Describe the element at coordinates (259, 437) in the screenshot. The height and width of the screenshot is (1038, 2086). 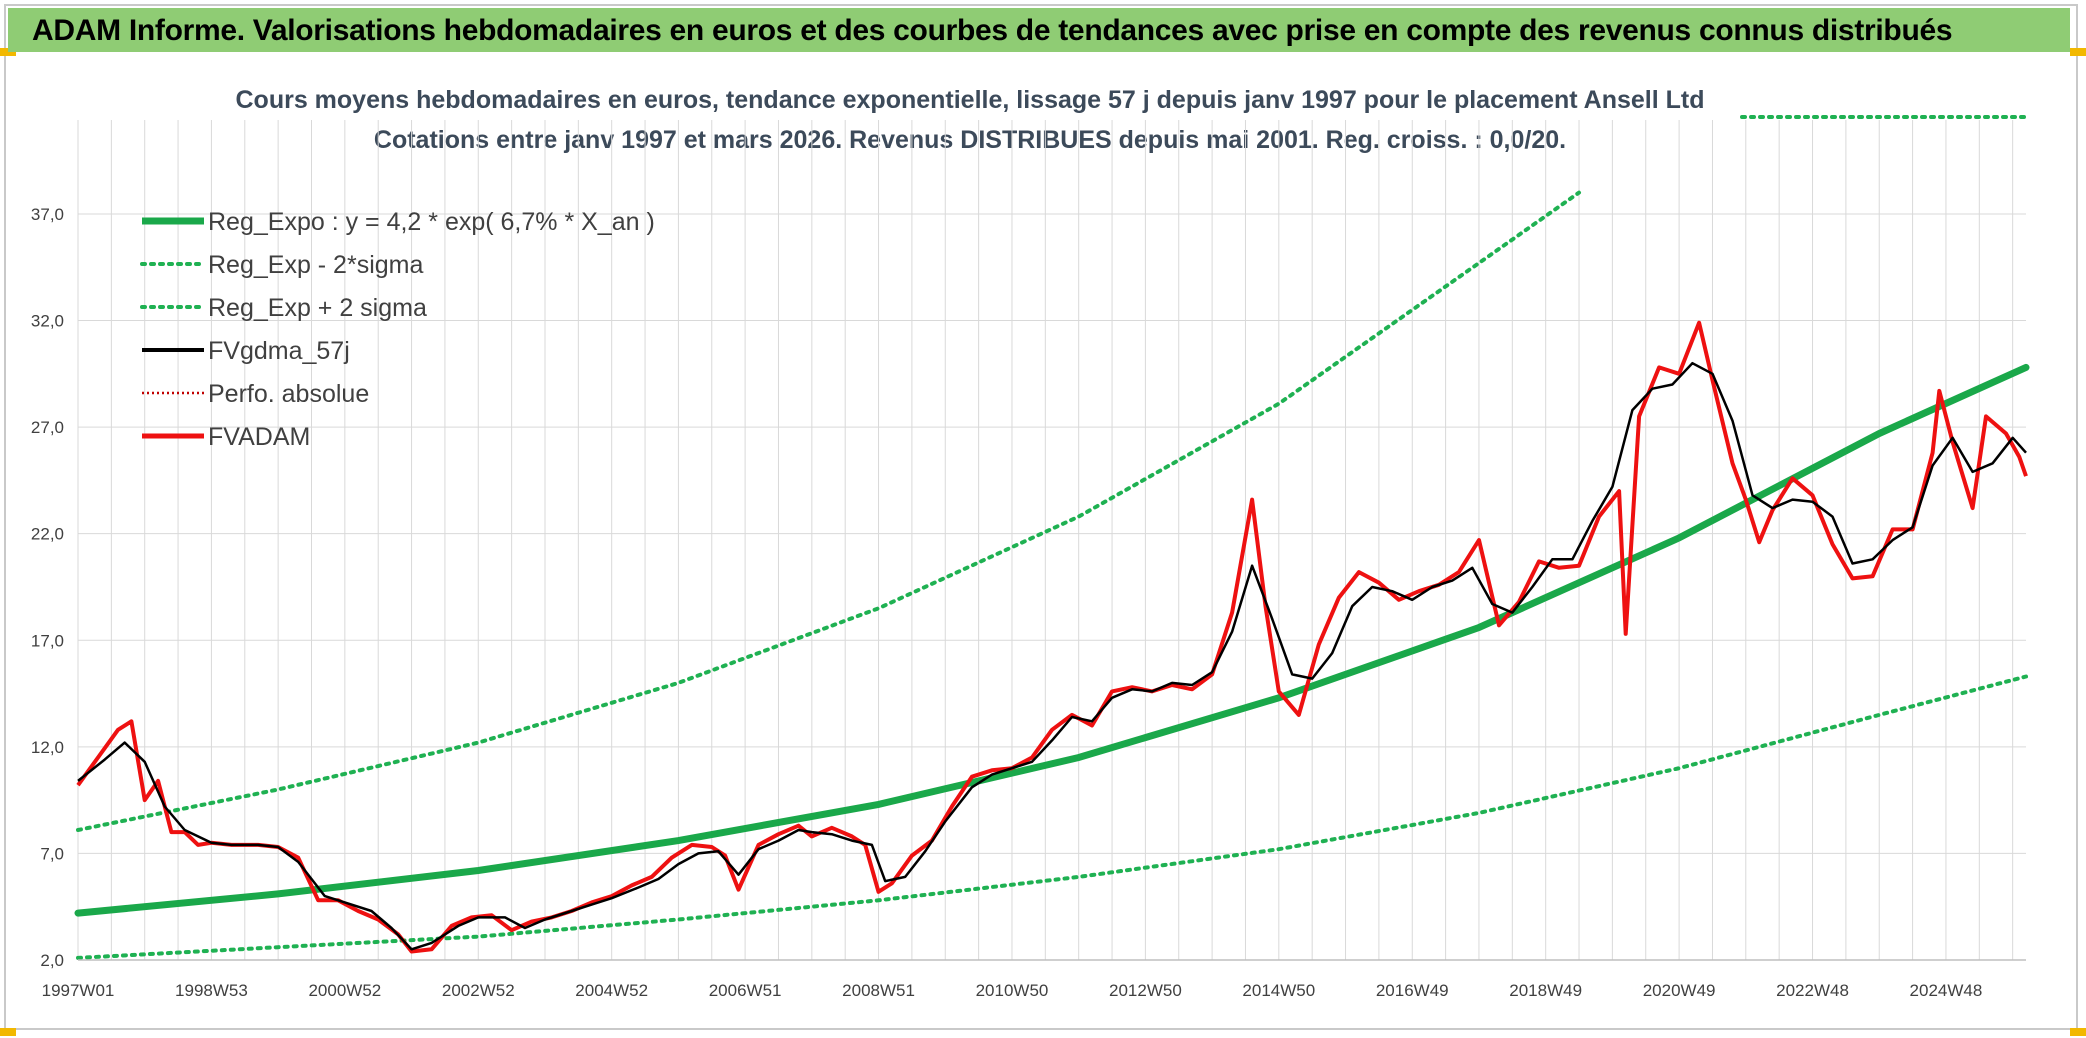
I see `legend-label-price: FVADAM` at that location.